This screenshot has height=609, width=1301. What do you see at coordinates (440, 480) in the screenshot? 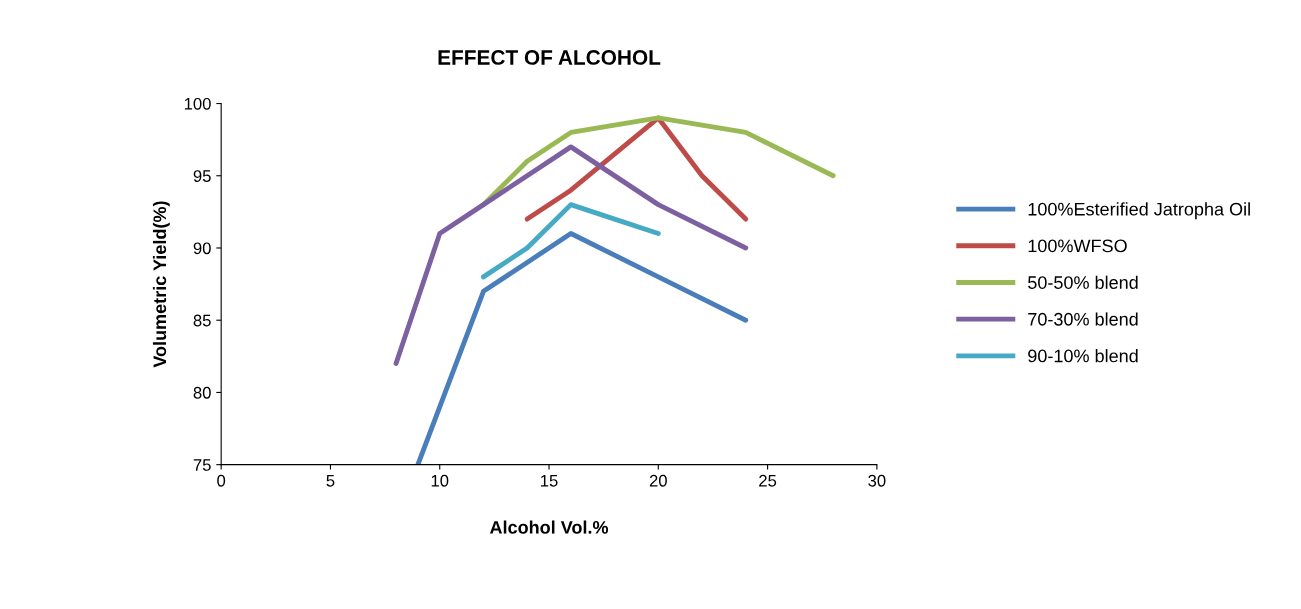
I see `x-tick-label: 10` at bounding box center [440, 480].